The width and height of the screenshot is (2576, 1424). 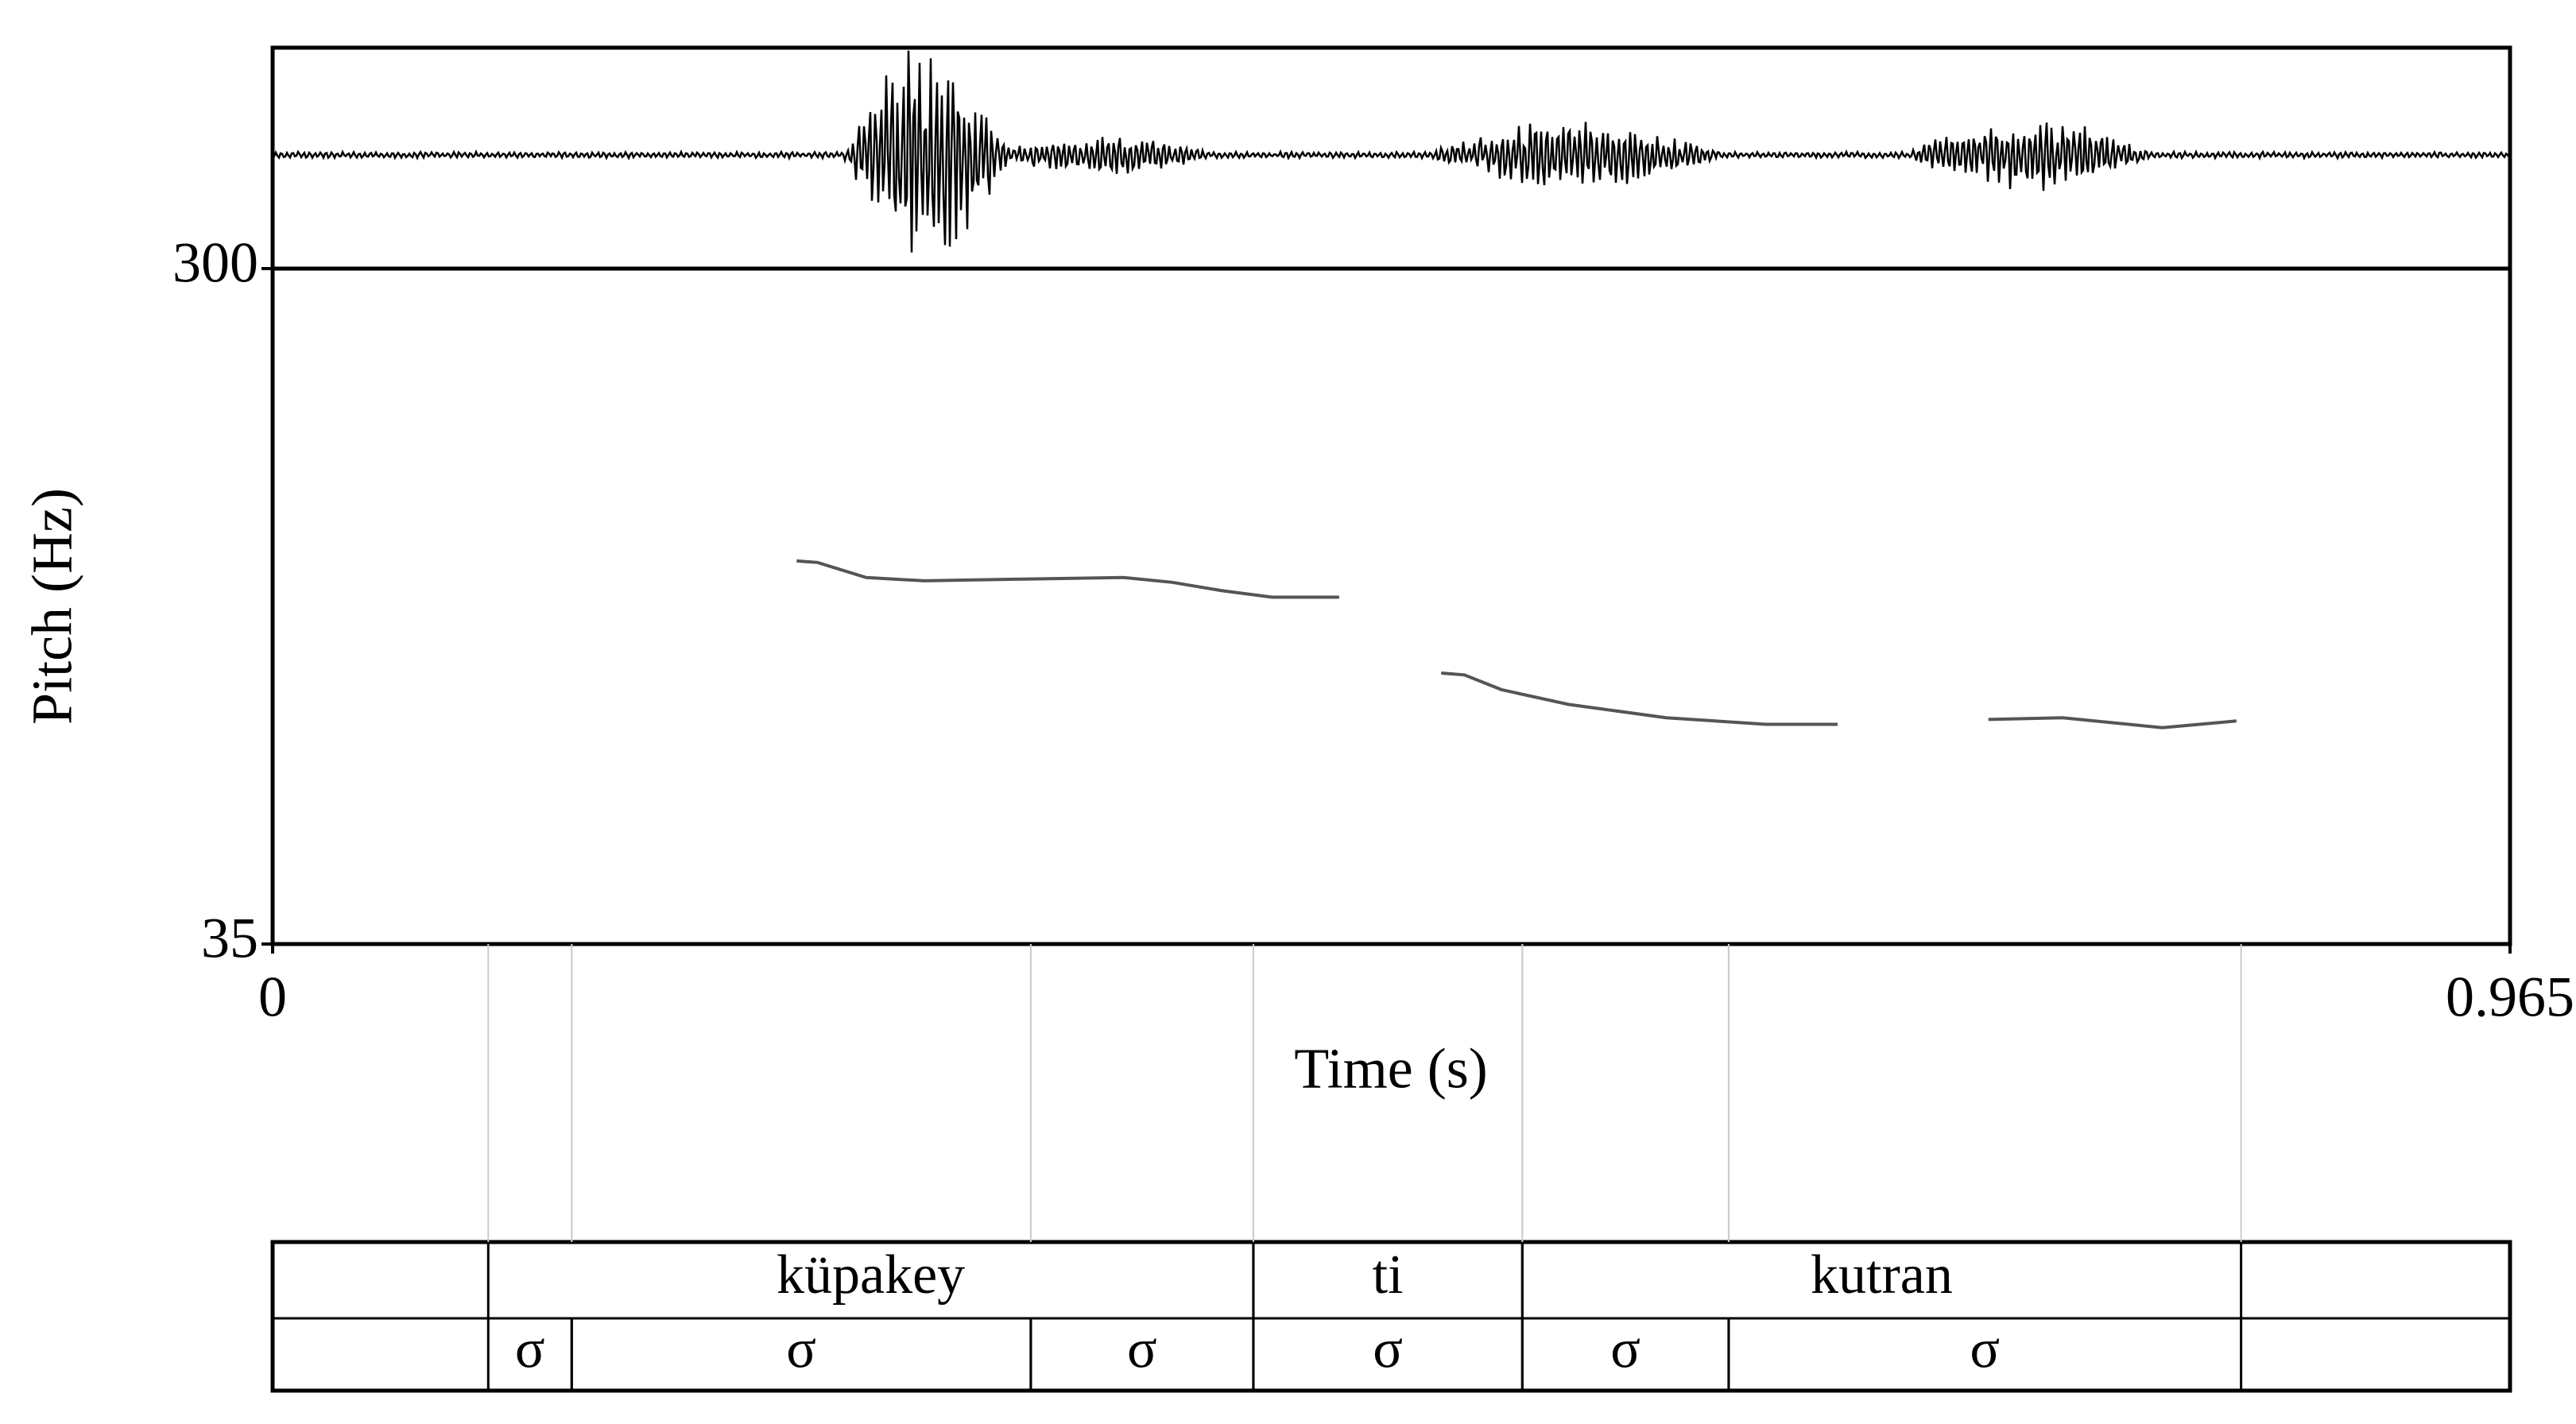 What do you see at coordinates (1390, 1069) in the screenshot?
I see `x-axis-label: Time (s)` at bounding box center [1390, 1069].